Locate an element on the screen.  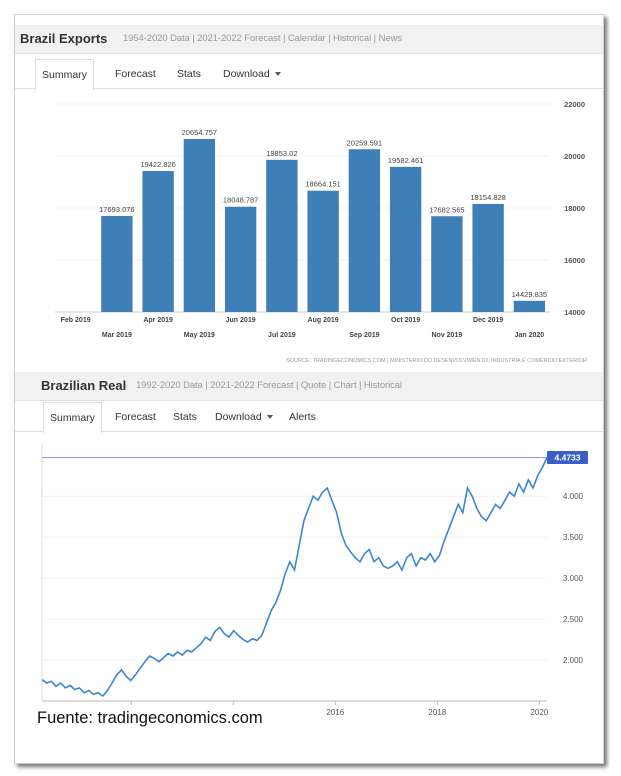
x-tick-label: 2018 is located at coordinates (437, 712).